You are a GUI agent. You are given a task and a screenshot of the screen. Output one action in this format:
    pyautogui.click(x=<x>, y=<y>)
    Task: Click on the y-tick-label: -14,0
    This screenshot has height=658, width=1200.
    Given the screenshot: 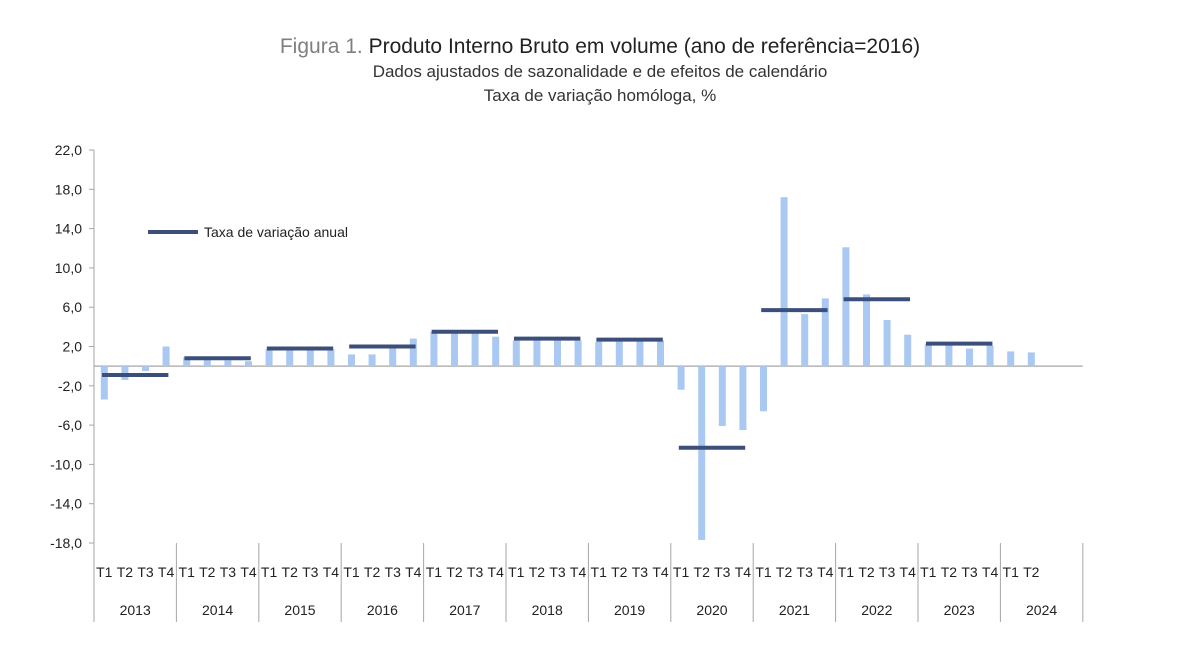 What is the action you would take?
    pyautogui.click(x=66, y=504)
    